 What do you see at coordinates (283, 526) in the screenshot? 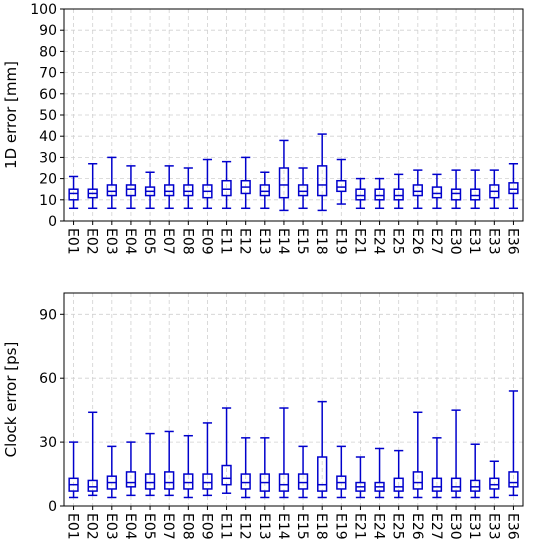
I see `x-tick-label: E14` at bounding box center [283, 526].